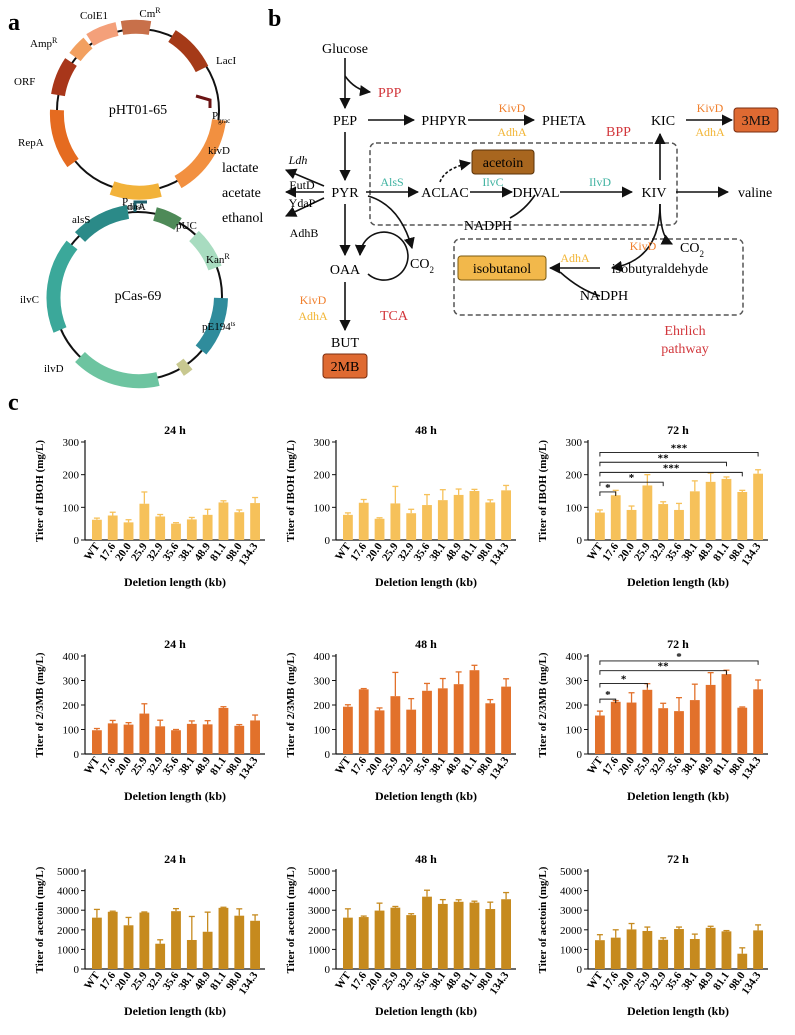  I want to click on ilvc-segment, so click(62, 286).